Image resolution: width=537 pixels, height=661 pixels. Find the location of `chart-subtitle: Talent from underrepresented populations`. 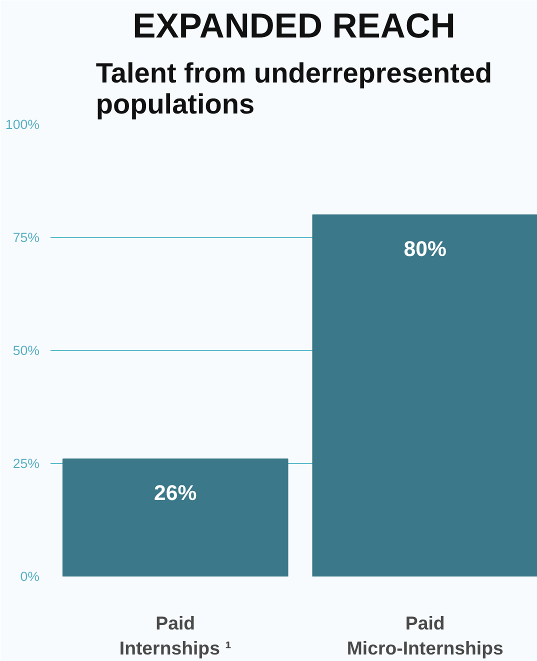

chart-subtitle: Talent from underrepresented populations is located at coordinates (294, 89).